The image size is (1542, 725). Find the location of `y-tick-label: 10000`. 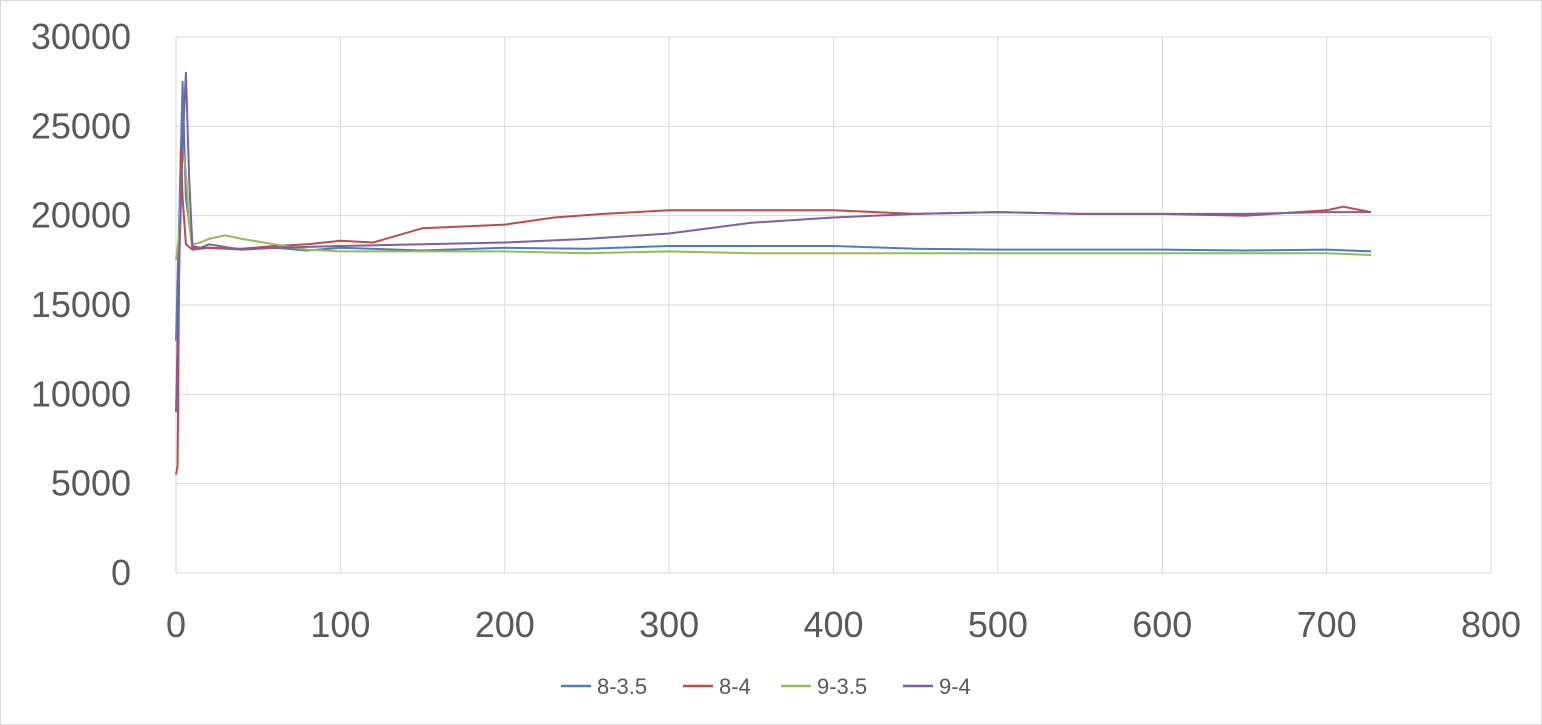

y-tick-label: 10000 is located at coordinates (81, 393).